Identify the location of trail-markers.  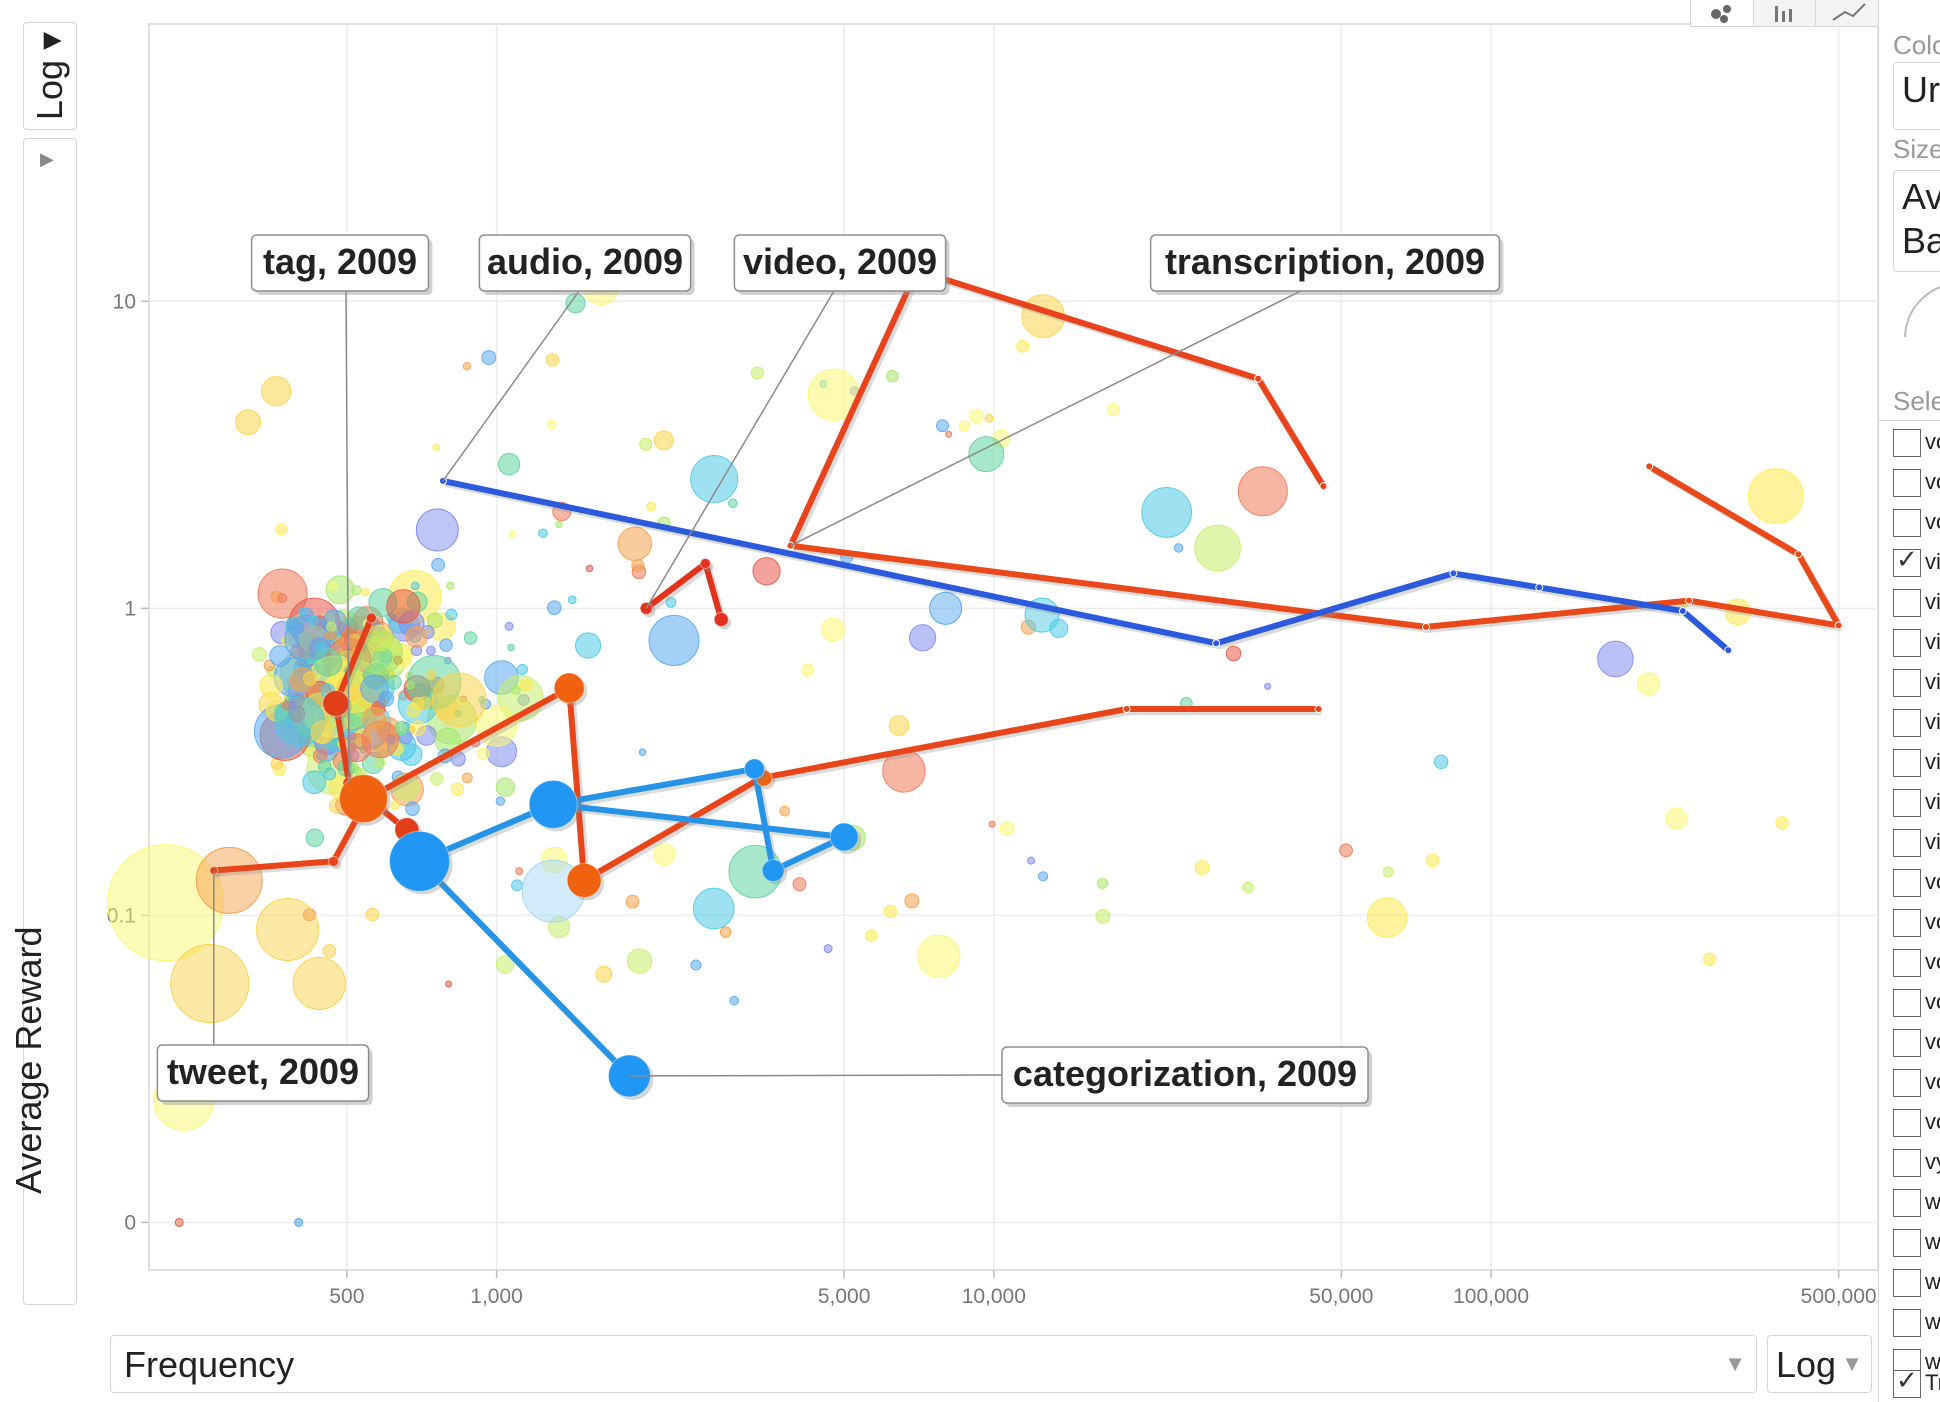
(535, 828).